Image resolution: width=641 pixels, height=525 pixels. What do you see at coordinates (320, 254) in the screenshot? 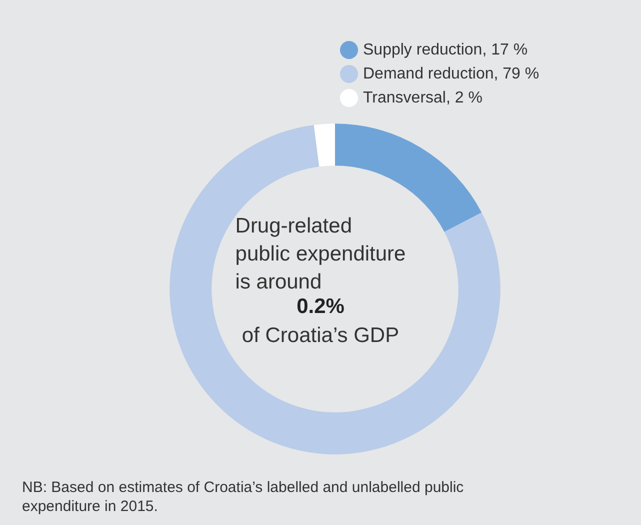
I see `text: Drug-related public expenditure is around` at bounding box center [320, 254].